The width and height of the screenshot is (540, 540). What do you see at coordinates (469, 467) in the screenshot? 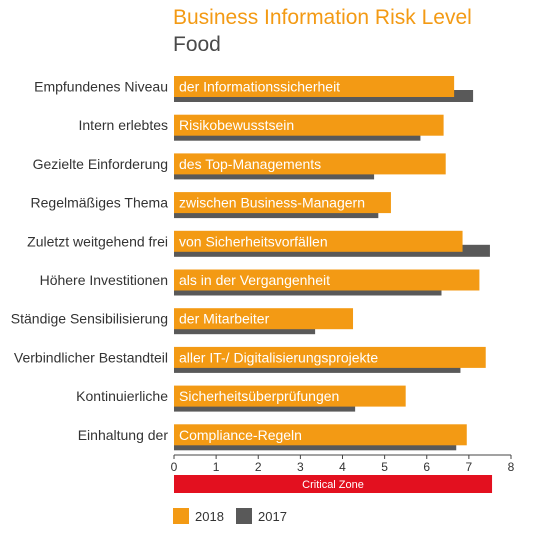
I see `x-tick-label-7: 7` at bounding box center [469, 467].